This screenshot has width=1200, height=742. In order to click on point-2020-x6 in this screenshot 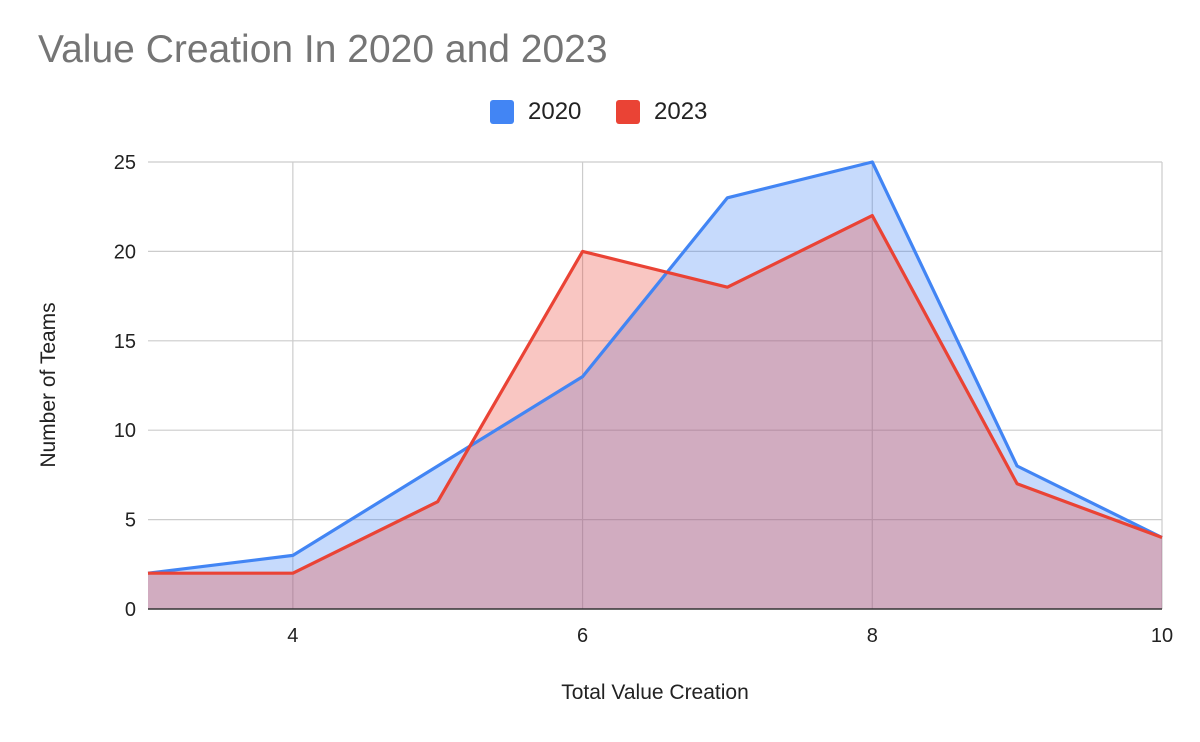, I will do `click(582, 376)`.